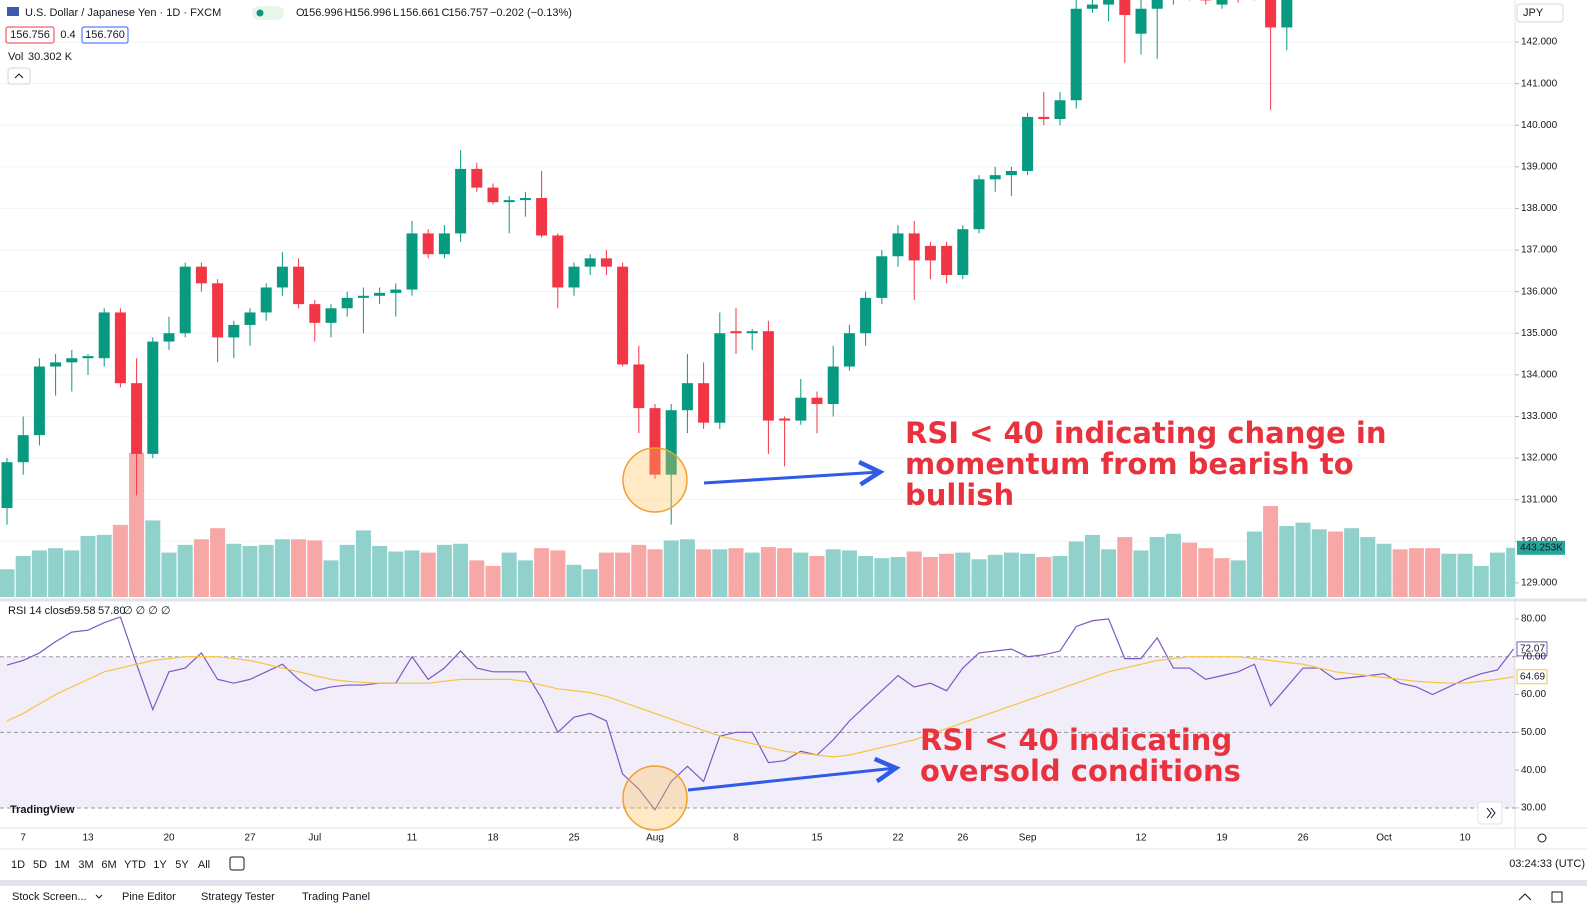 Image resolution: width=1587 pixels, height=920 pixels. What do you see at coordinates (1533, 619) in the screenshot?
I see `rsi-tick-label: 80.00` at bounding box center [1533, 619].